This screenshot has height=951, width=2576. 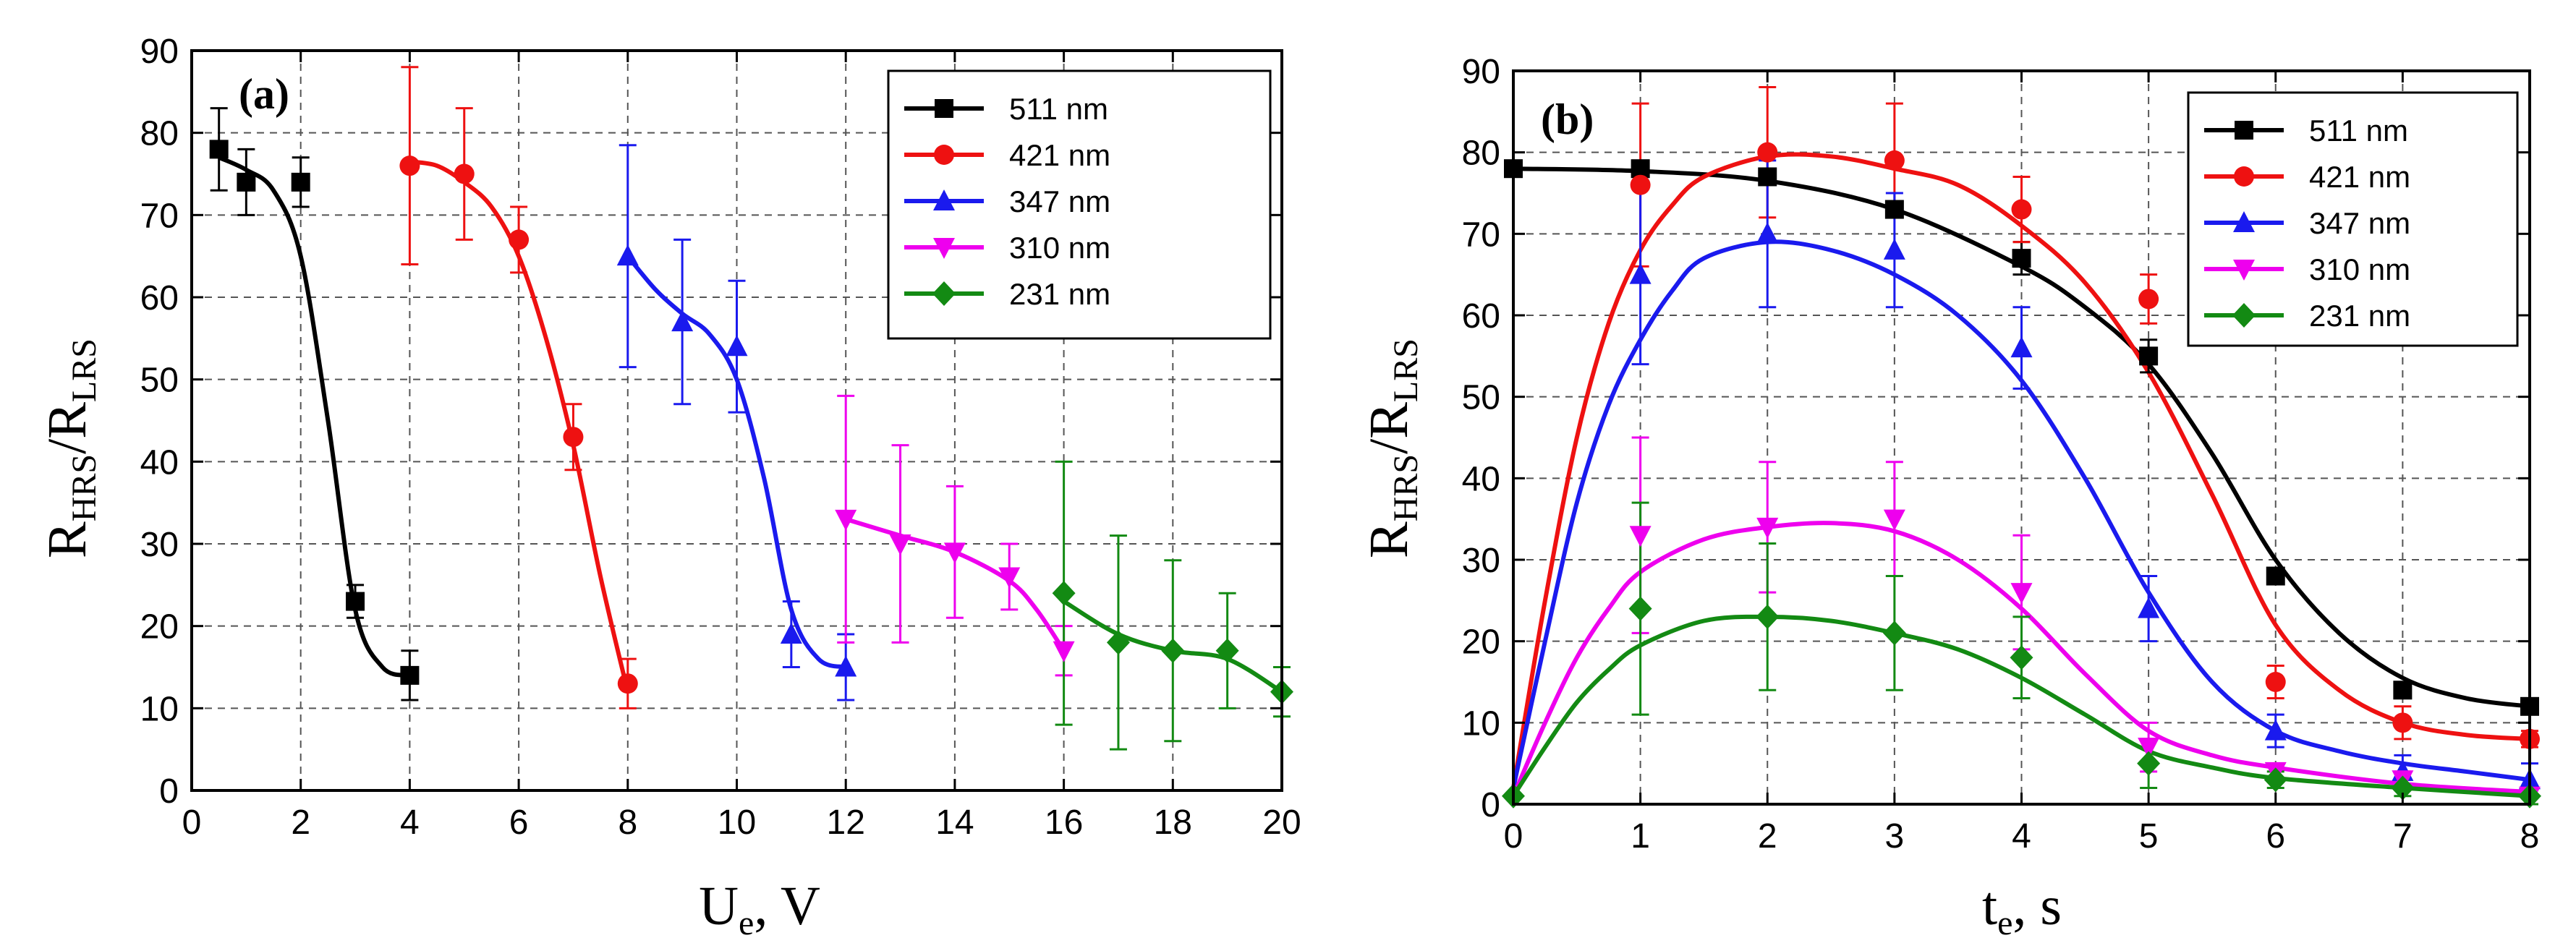 I want to click on x-tick-label: 12, so click(x=846, y=823).